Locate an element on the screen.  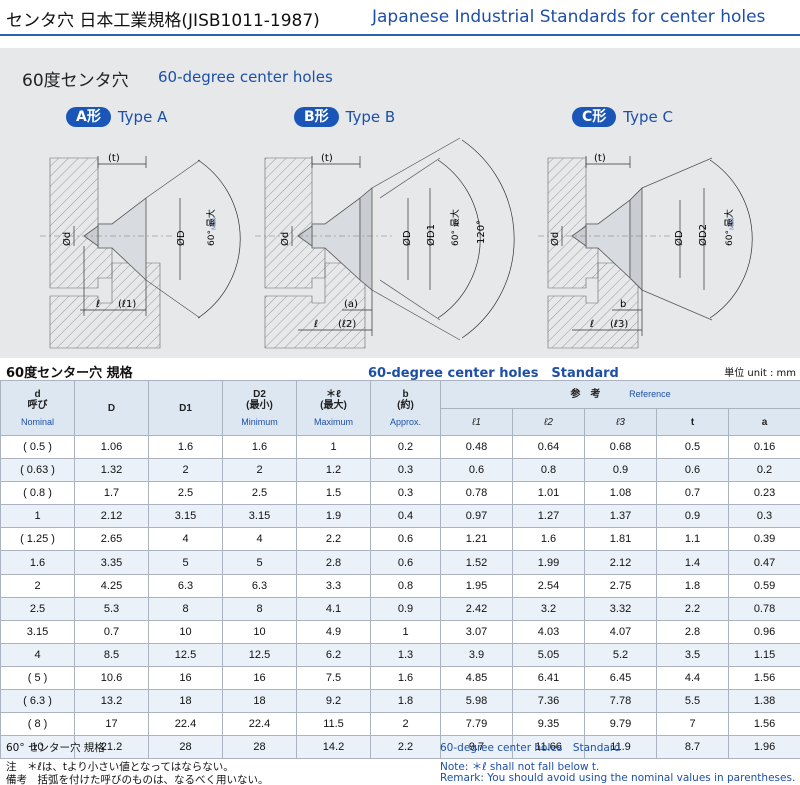
table-cell: 9.2 is located at coordinates (333, 701).